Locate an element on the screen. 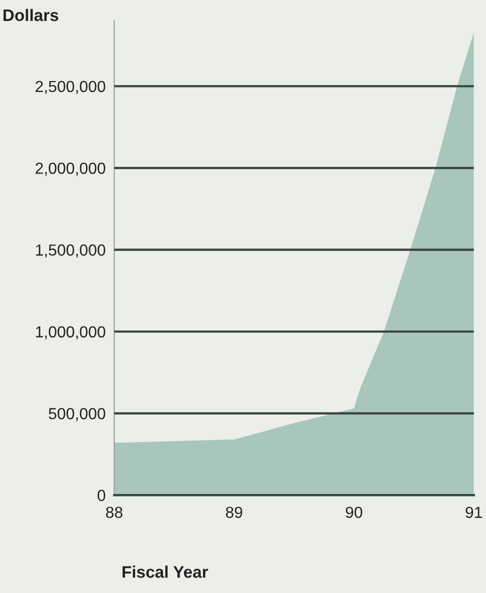 Image resolution: width=486 pixels, height=593 pixels. y-tick-label: 1,500,000 is located at coordinates (71, 251).